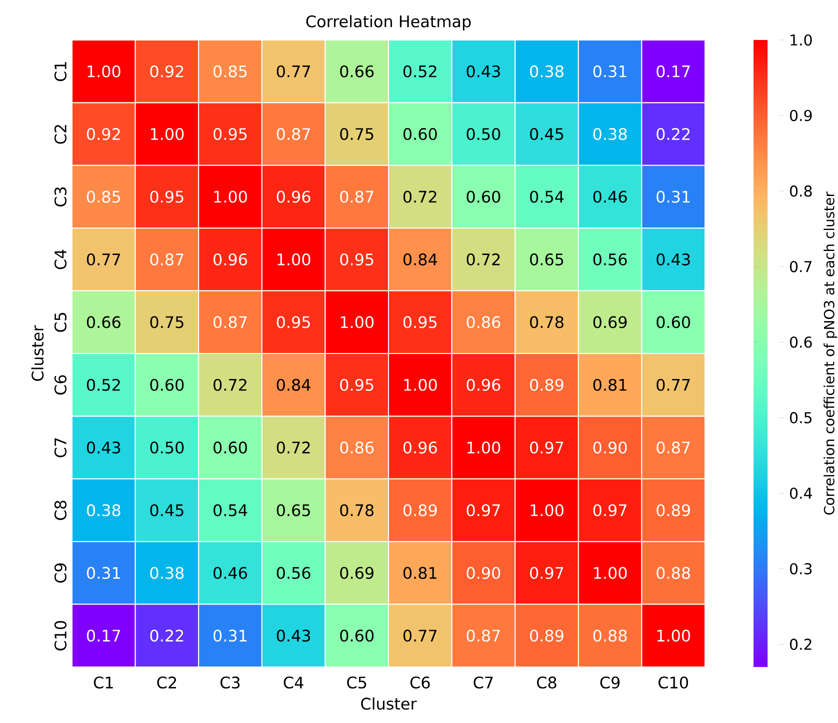 The width and height of the screenshot is (838, 723). Describe the element at coordinates (230, 71) in the screenshot. I see `data-label: 0.85` at that location.